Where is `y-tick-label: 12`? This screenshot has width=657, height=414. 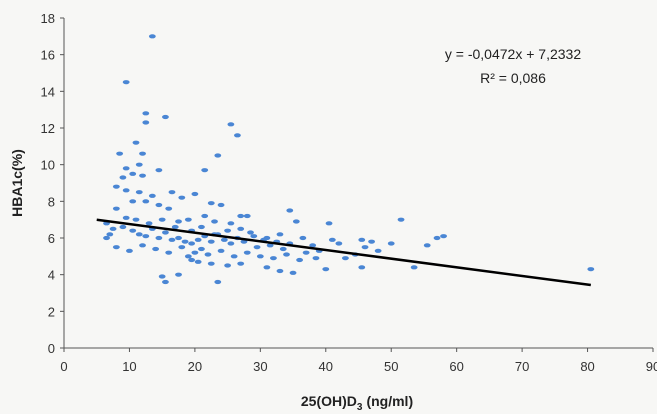
y-tick-label: 12 is located at coordinates (48, 128).